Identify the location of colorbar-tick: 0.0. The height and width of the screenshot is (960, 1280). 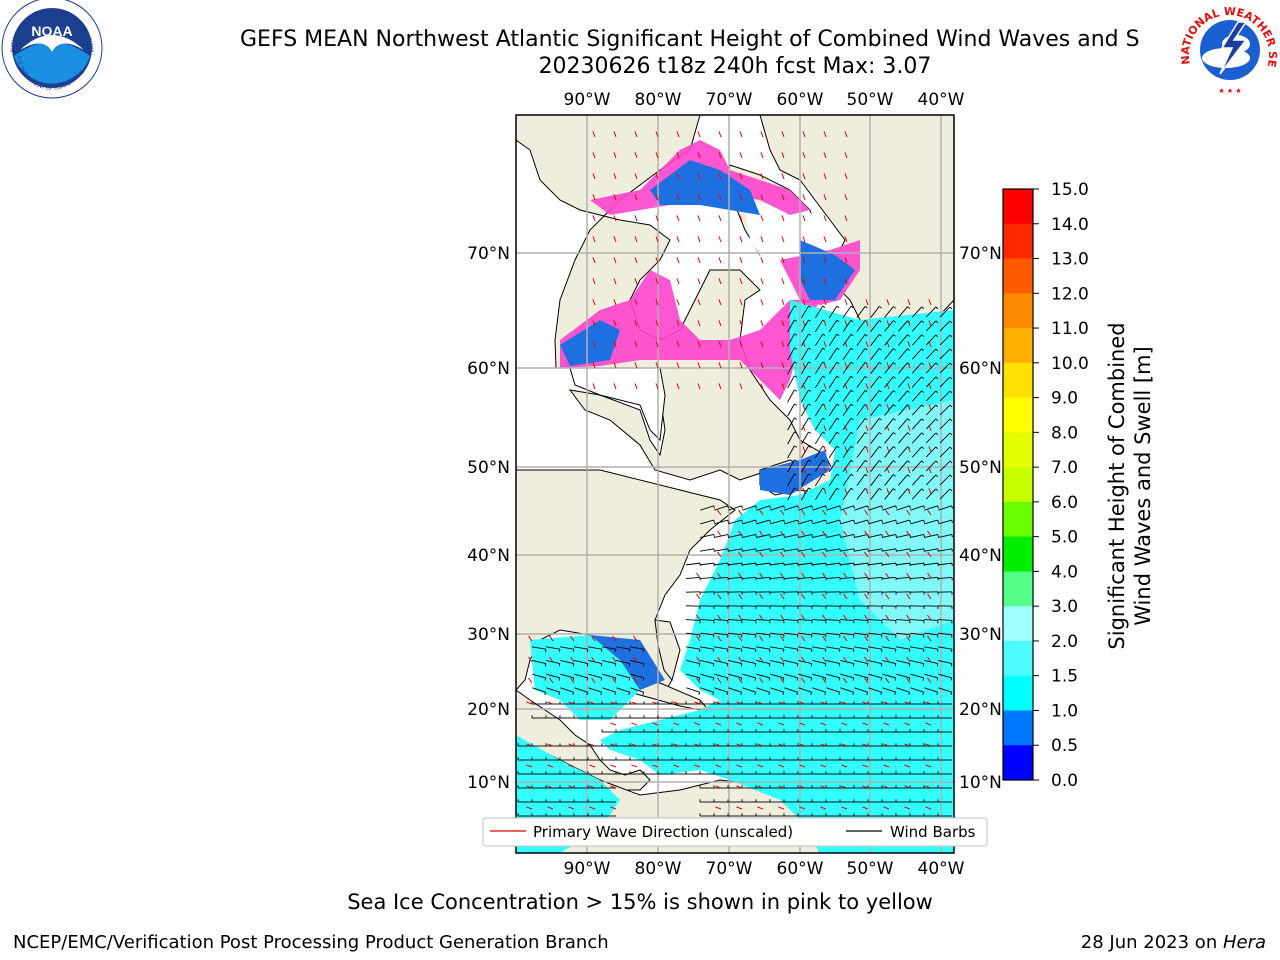
(1064, 781).